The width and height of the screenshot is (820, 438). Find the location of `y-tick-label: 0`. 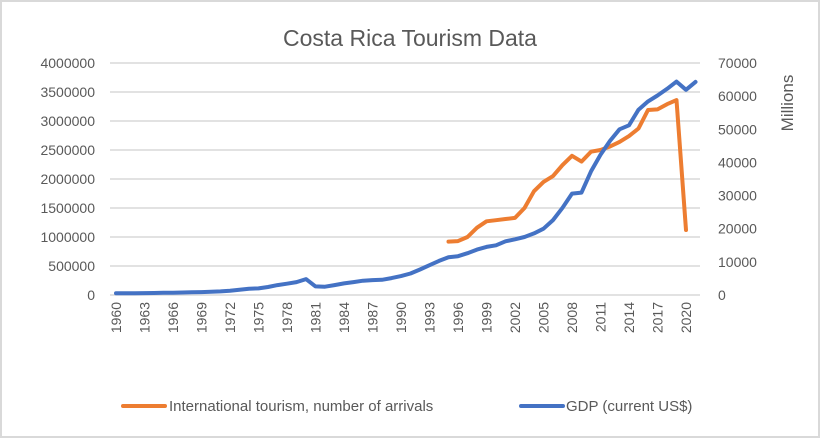

y-tick-label: 0 is located at coordinates (91, 295).